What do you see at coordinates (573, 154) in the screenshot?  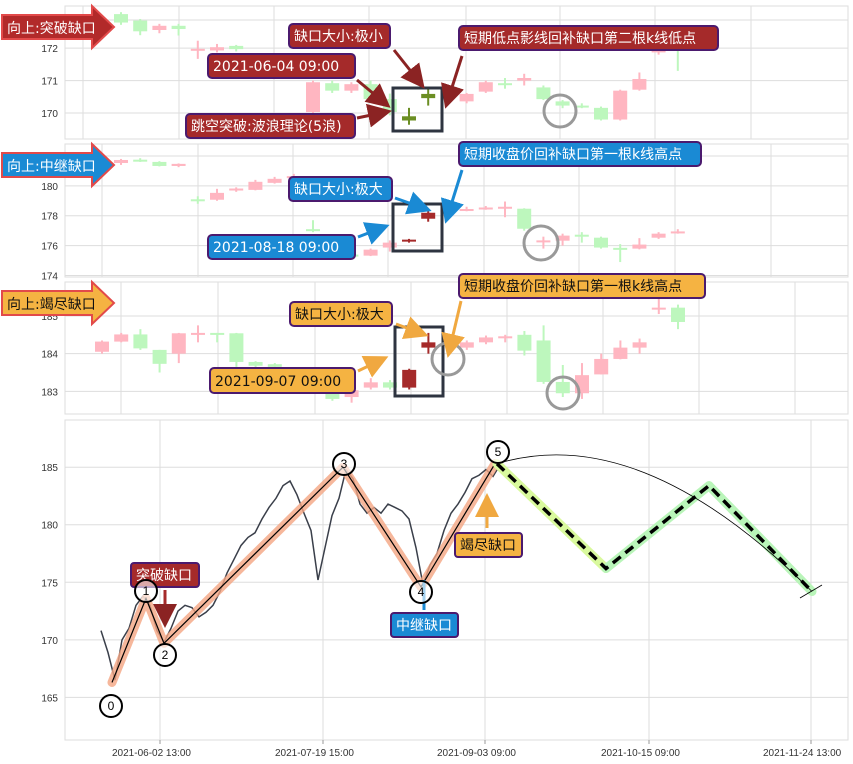 I see `svg-text: 短期收盘价回补缺口第一根k线高点` at bounding box center [573, 154].